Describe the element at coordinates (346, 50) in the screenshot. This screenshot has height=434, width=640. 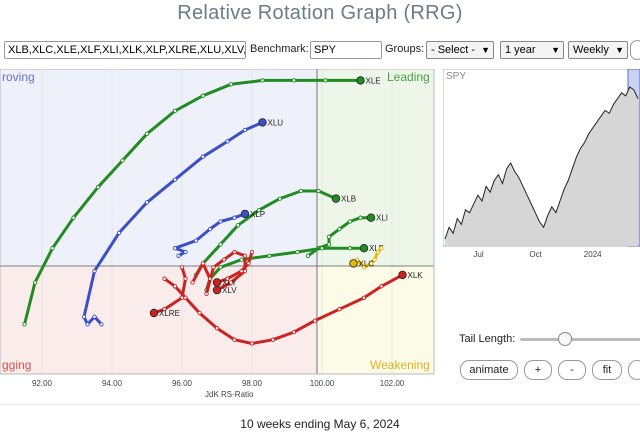
I see `benchmark-input: SPY` at that location.